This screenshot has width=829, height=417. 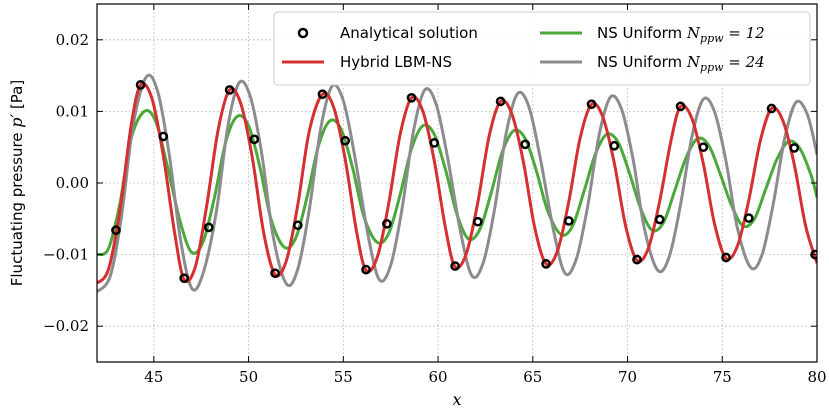 I want to click on x-tick-label: 80, so click(x=816, y=377).